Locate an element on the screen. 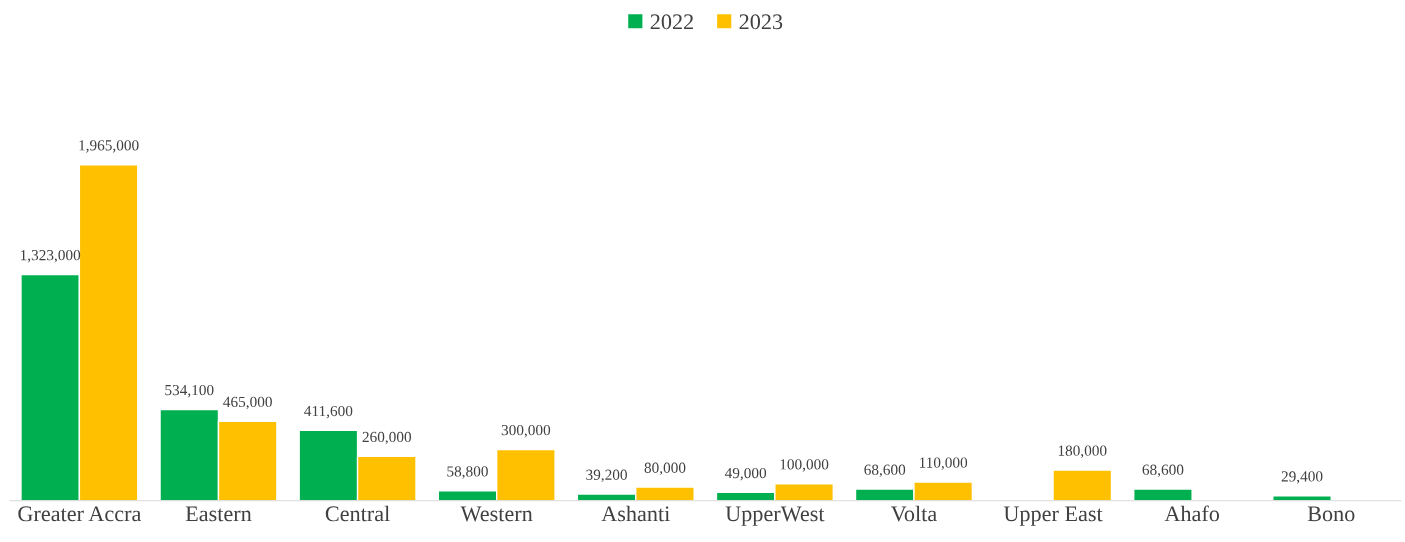 The height and width of the screenshot is (542, 1405). x-tick-label: Volta is located at coordinates (913, 513).